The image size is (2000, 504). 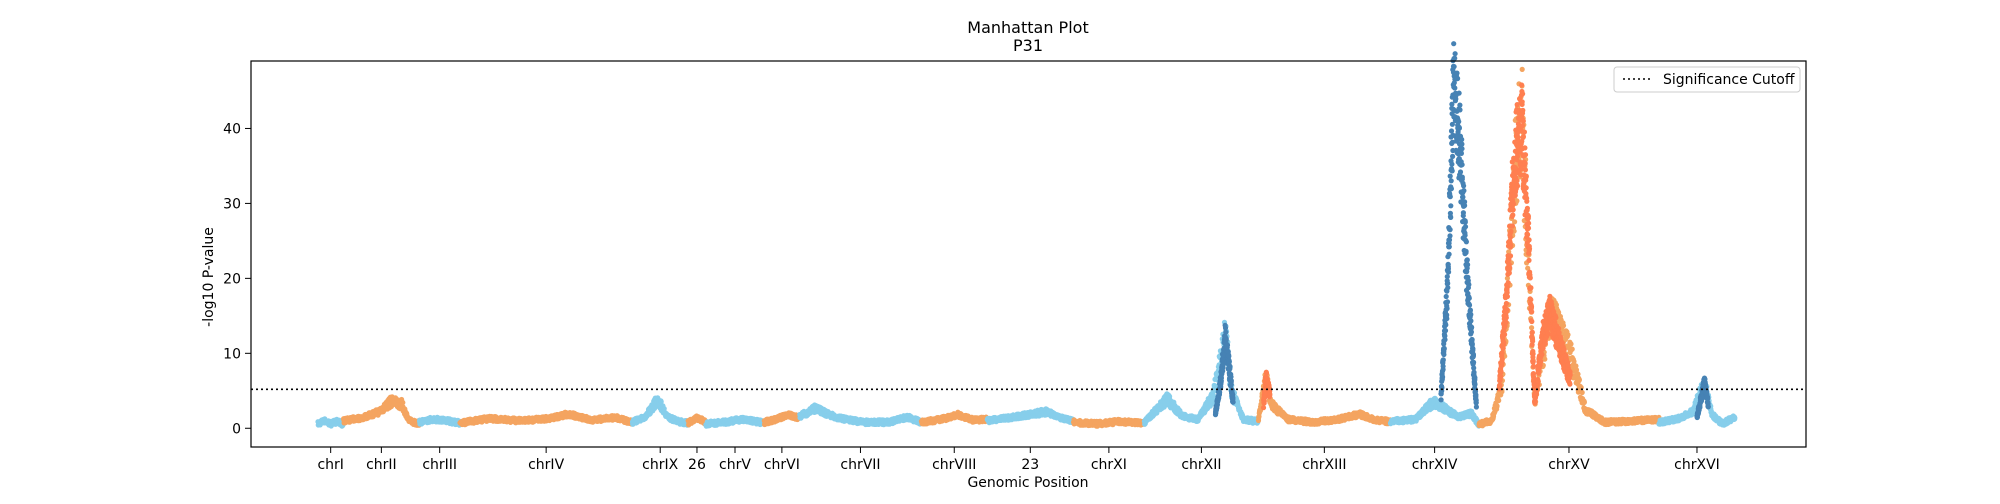 What do you see at coordinates (1028, 45) in the screenshot?
I see `chart-subtitle: P31` at bounding box center [1028, 45].